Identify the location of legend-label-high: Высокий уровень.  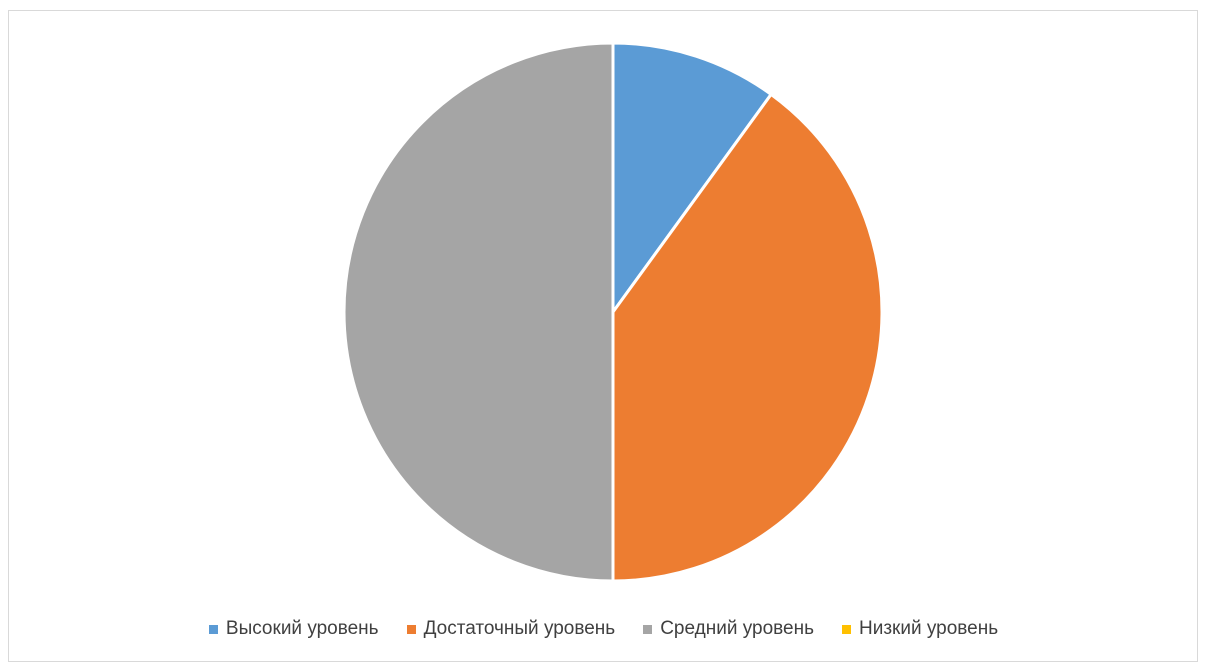
(302, 628).